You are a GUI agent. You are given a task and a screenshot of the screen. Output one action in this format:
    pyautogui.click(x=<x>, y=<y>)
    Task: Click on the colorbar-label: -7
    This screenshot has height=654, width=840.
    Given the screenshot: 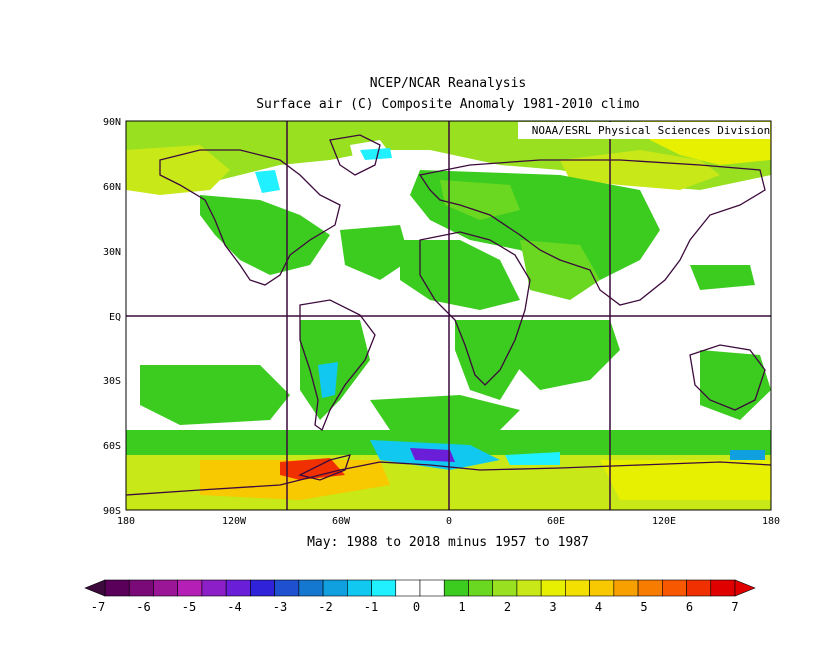 What is the action you would take?
    pyautogui.click(x=98, y=607)
    